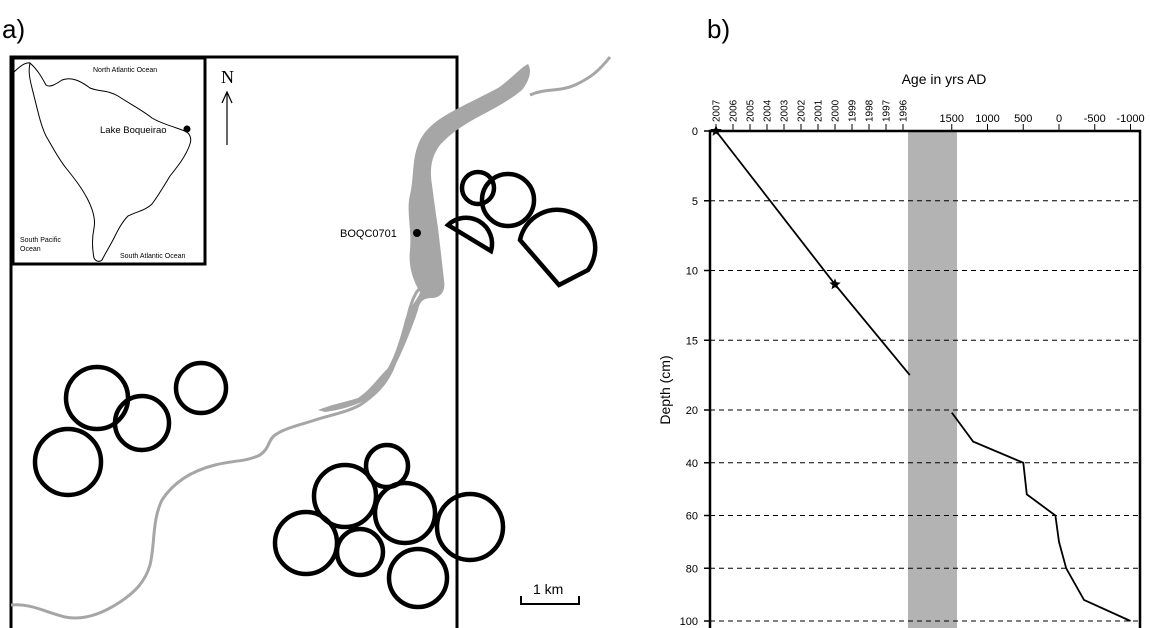 This screenshot has width=1150, height=628. I want to click on x-tick-label: 500, so click(1023, 119).